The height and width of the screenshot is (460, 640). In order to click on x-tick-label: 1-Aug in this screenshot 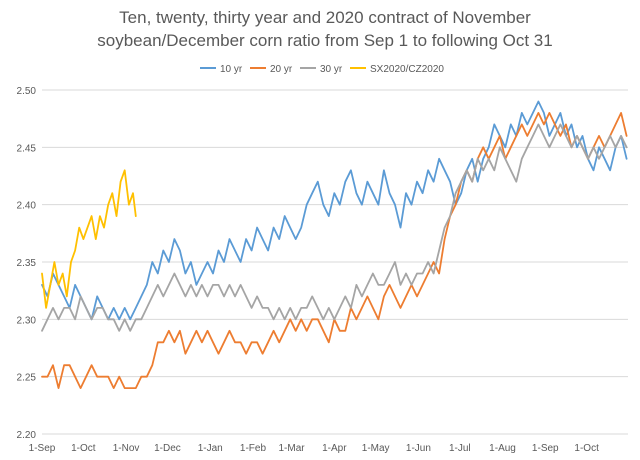, I will do `click(502, 448)`.